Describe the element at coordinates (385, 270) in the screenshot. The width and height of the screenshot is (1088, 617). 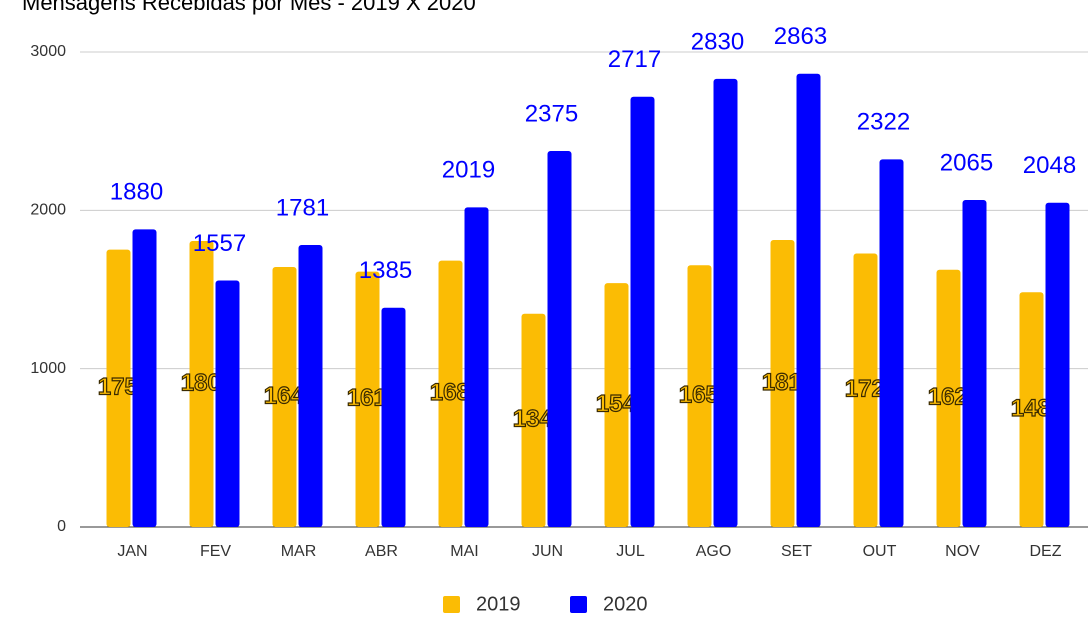
I see `data-label: 1385` at that location.